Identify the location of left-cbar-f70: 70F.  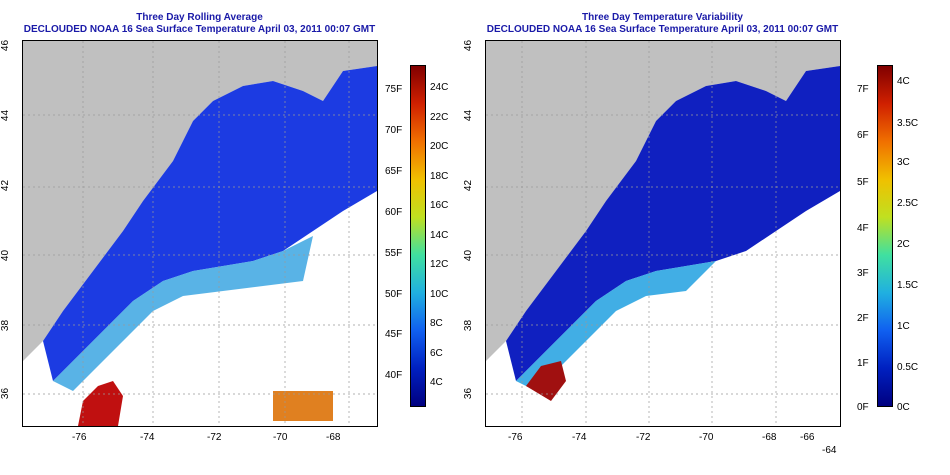
(394, 130).